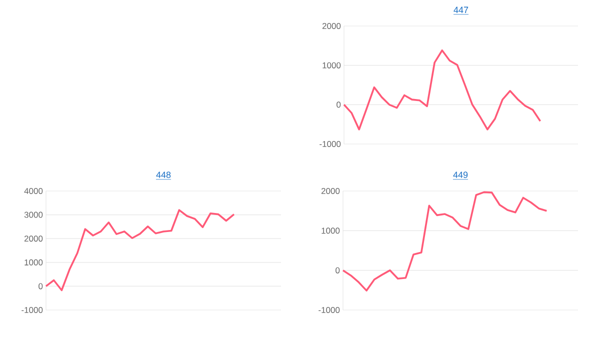 This screenshot has height=339, width=607. I want to click on y-tick-label: 4000, so click(33, 191).